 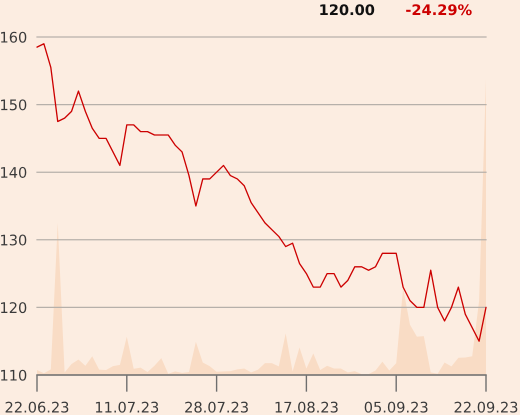 What do you see at coordinates (347, 10) in the screenshot?
I see `text: 120.00` at bounding box center [347, 10].